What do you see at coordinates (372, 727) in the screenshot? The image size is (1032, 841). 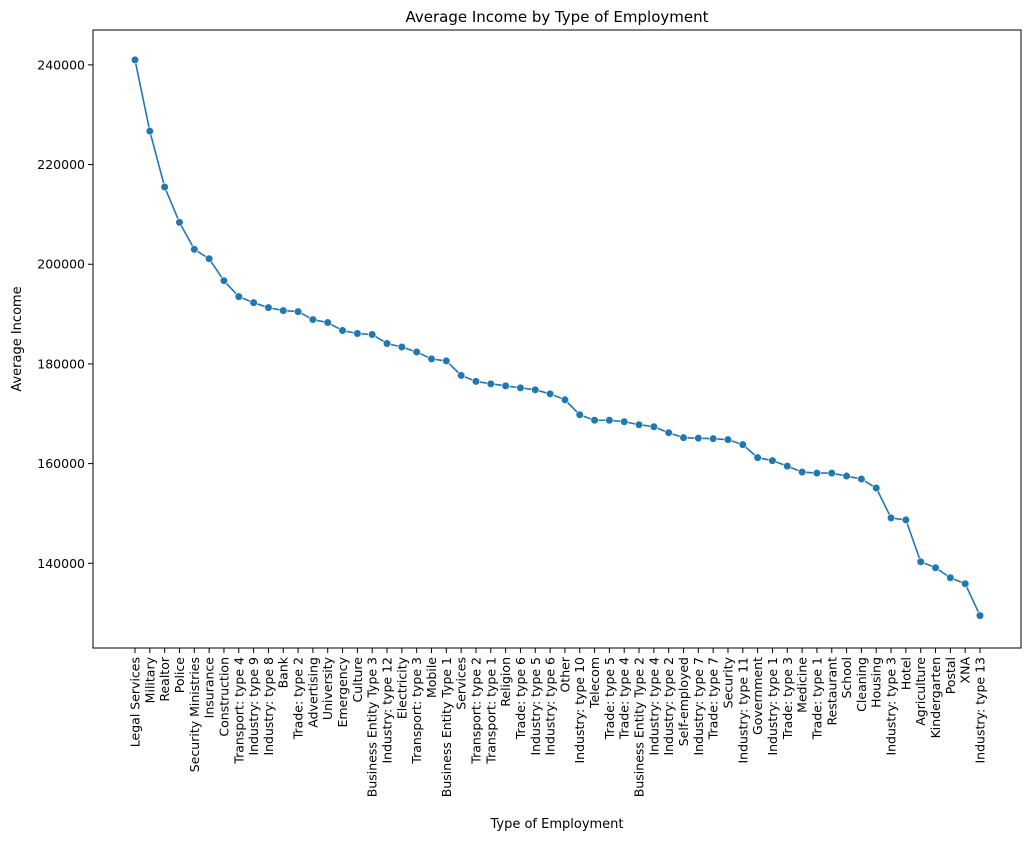 I see `x-tick-label: Business Entity Type 3` at bounding box center [372, 727].